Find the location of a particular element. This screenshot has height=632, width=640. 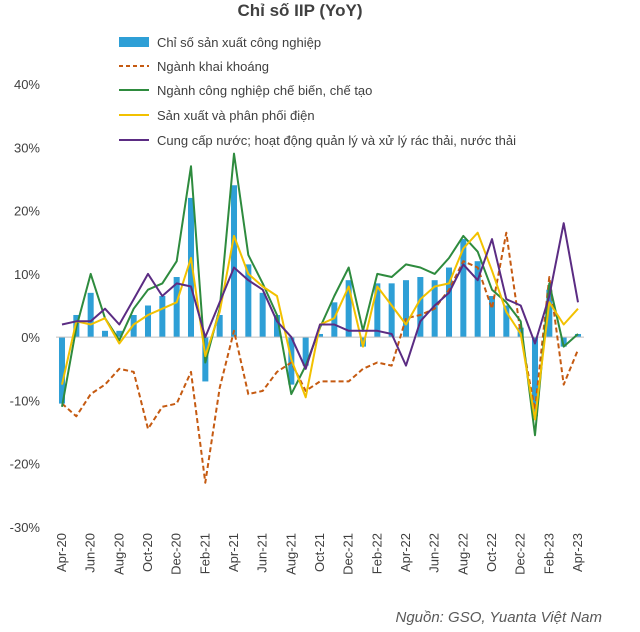

x-tick-label: Aug-21 is located at coordinates (290, 554).